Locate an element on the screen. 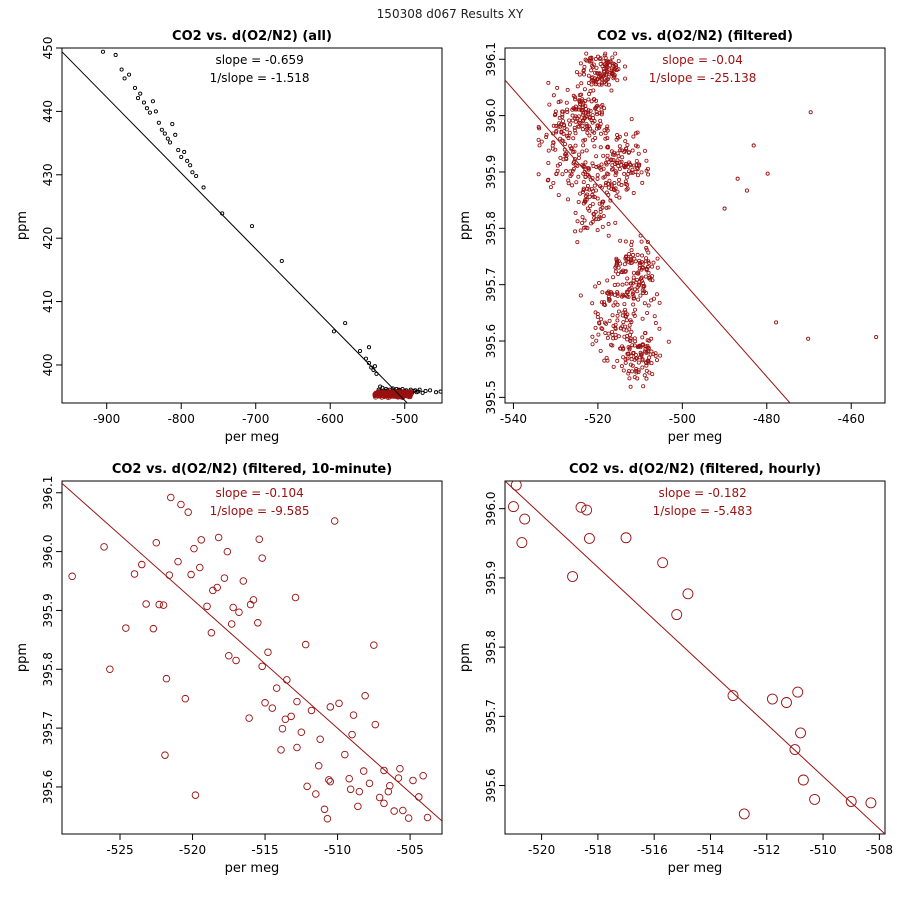 The image size is (900, 900). y-tick-label: 395.7 is located at coordinates (48, 728).